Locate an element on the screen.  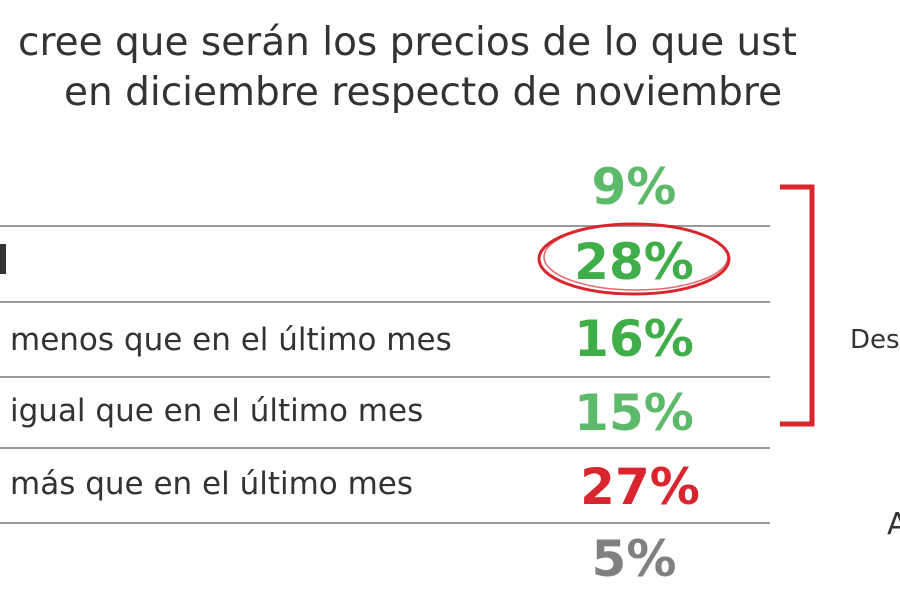
value-label: 16% is located at coordinates (634, 339).